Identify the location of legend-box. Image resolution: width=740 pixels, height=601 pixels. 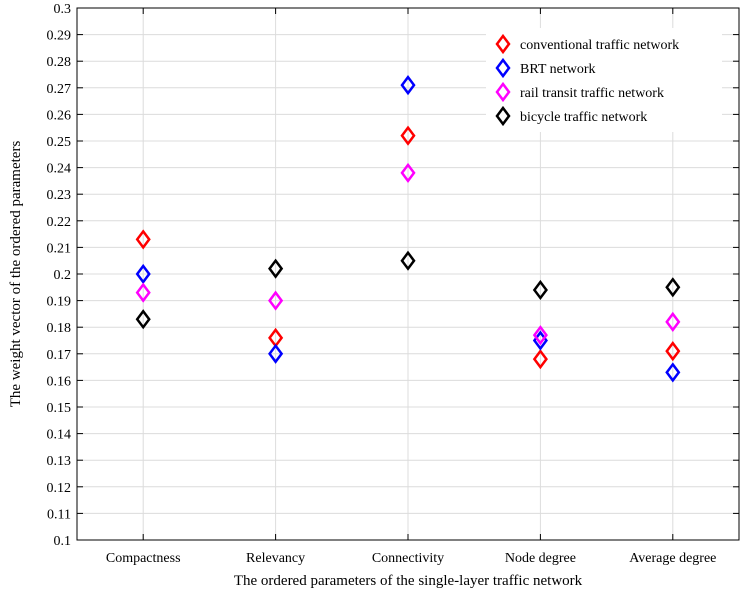
(604, 80).